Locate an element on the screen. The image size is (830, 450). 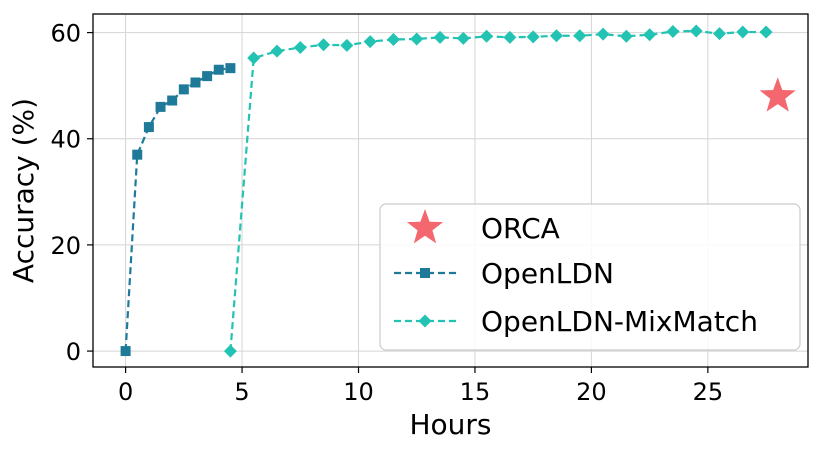
x-tick-label: 15 is located at coordinates (475, 392).